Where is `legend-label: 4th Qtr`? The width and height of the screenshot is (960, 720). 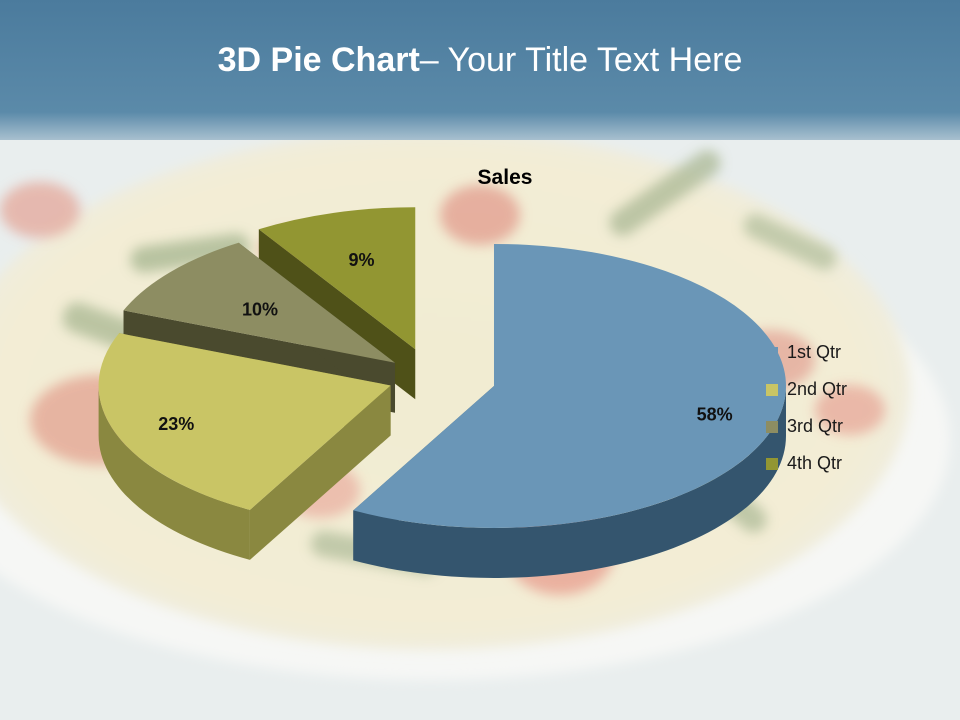
legend-label: 4th Qtr is located at coordinates (815, 463).